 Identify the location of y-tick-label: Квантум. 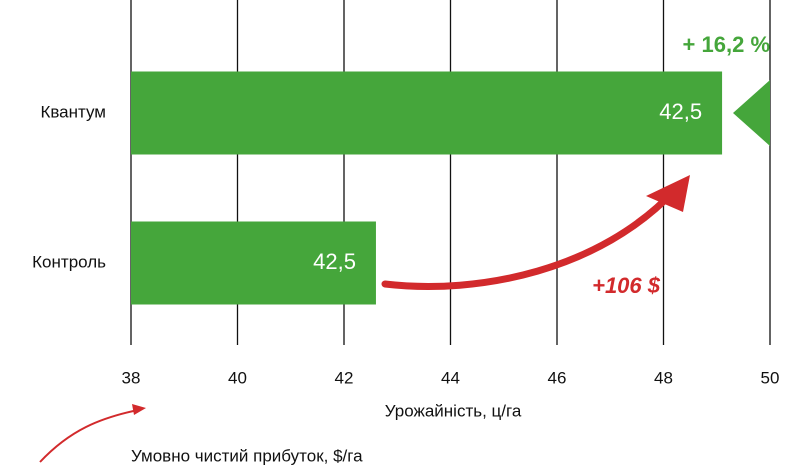
(73, 111).